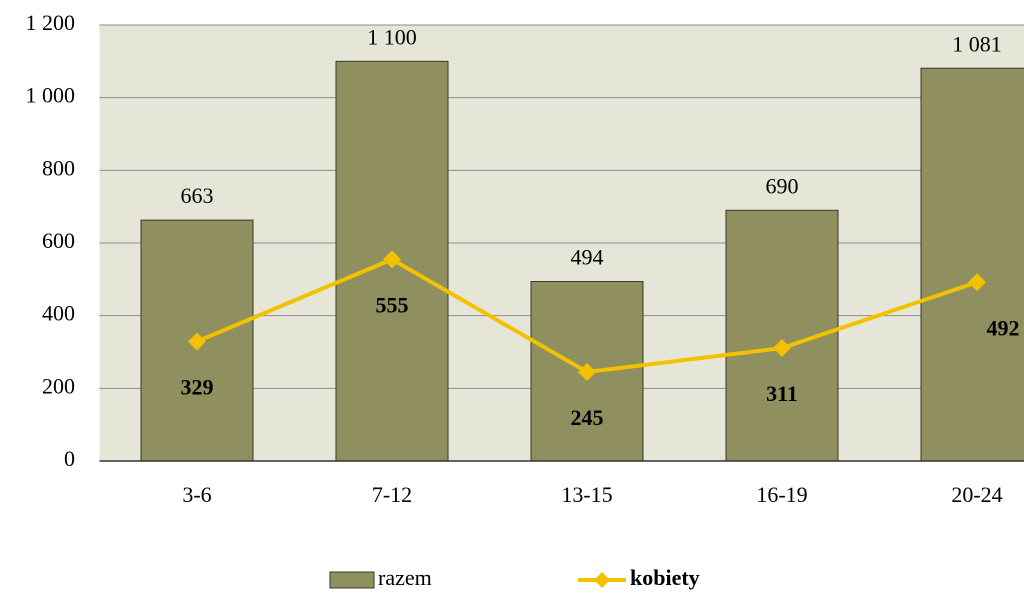  Describe the element at coordinates (58, 313) in the screenshot. I see `y-tick-label: 400` at that location.